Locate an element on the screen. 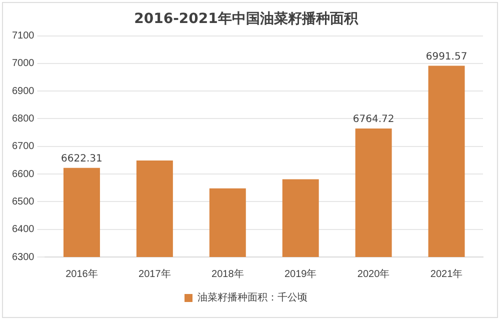 This screenshot has width=500, height=320. y-tick-label: 6900 is located at coordinates (23, 91).